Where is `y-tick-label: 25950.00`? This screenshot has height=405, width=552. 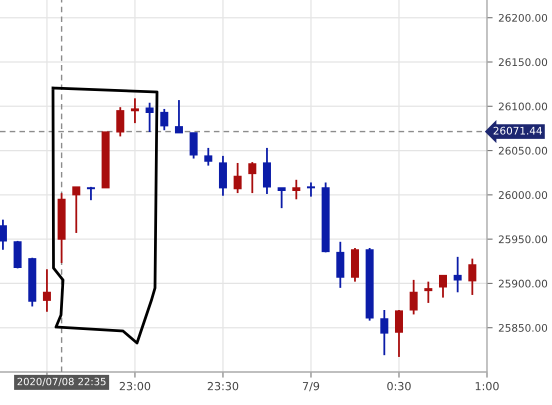 y-tick-label: 25950.00 is located at coordinates (523, 239).